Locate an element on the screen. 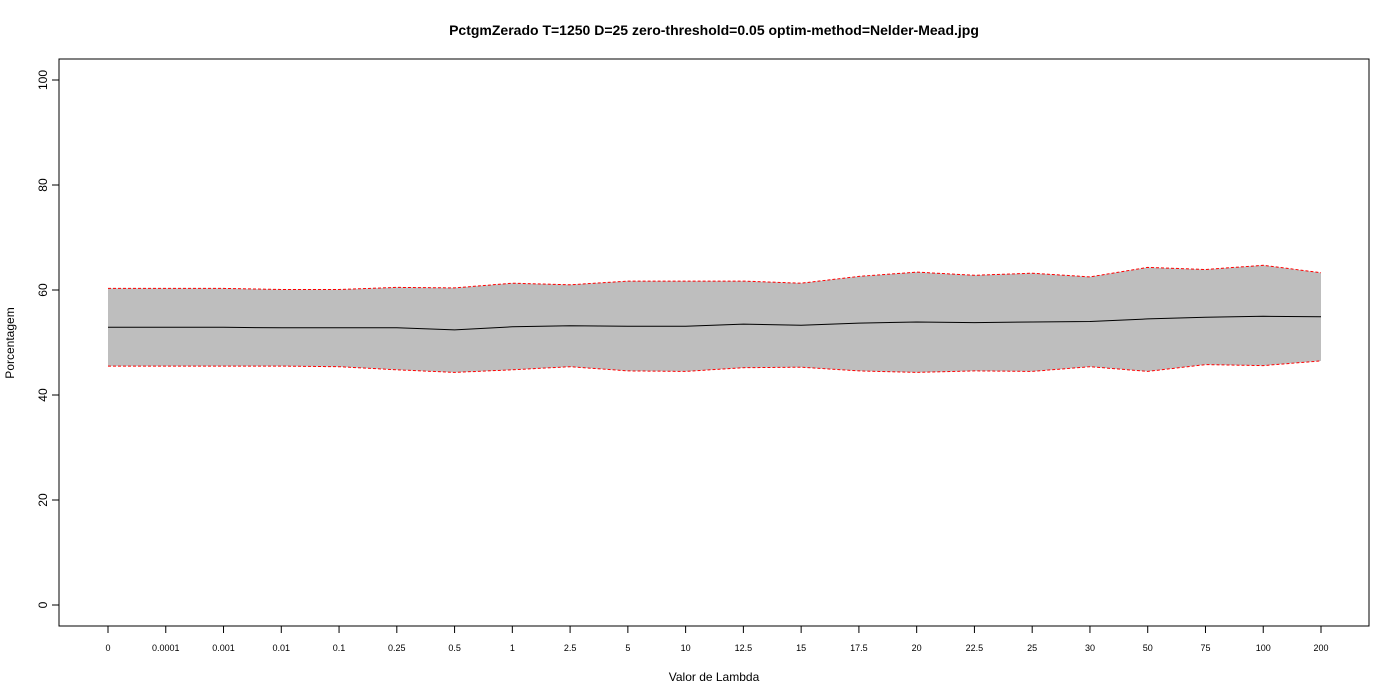 The image size is (1400, 700). x-tick-label: 30 is located at coordinates (1090, 648).